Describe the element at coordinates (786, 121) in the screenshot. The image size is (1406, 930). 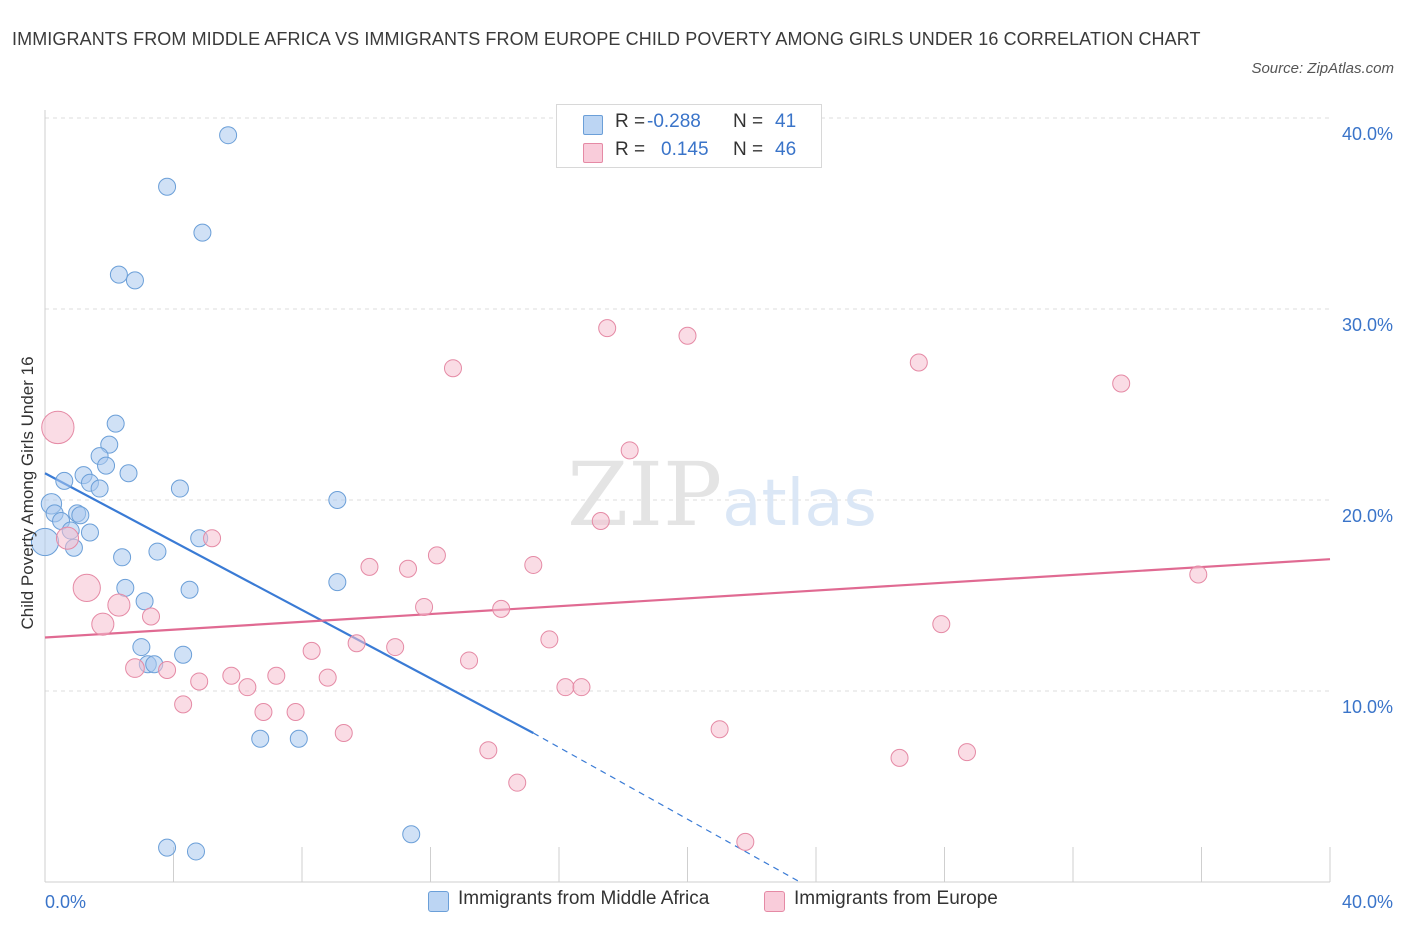
I see `stats-n-value: 41` at that location.